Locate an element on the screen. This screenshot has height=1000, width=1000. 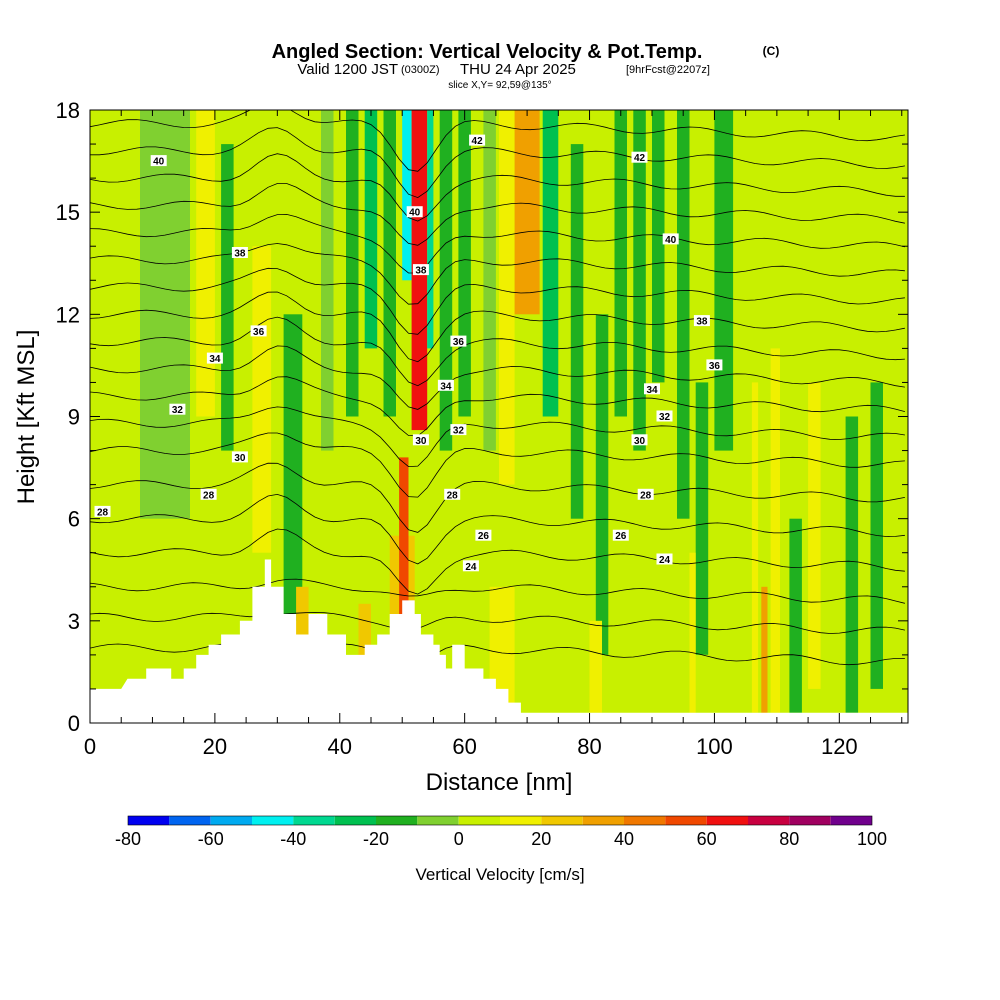
x-tick-label: 100 is located at coordinates (714, 746).